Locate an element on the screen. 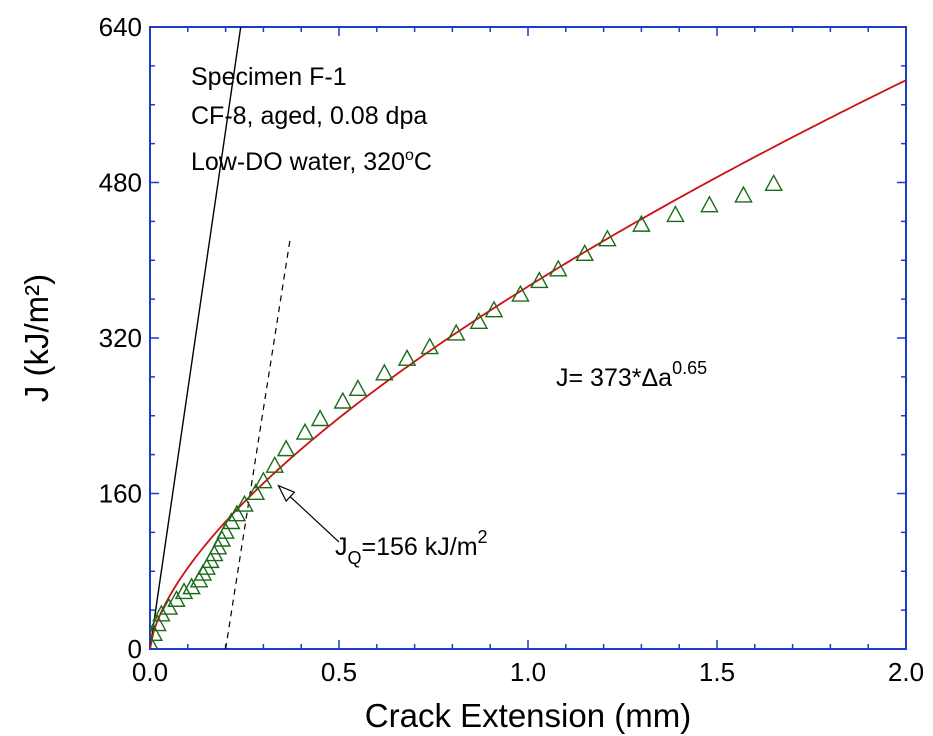 The height and width of the screenshot is (736, 933). y-tick-label: 0 is located at coordinates (135, 649).